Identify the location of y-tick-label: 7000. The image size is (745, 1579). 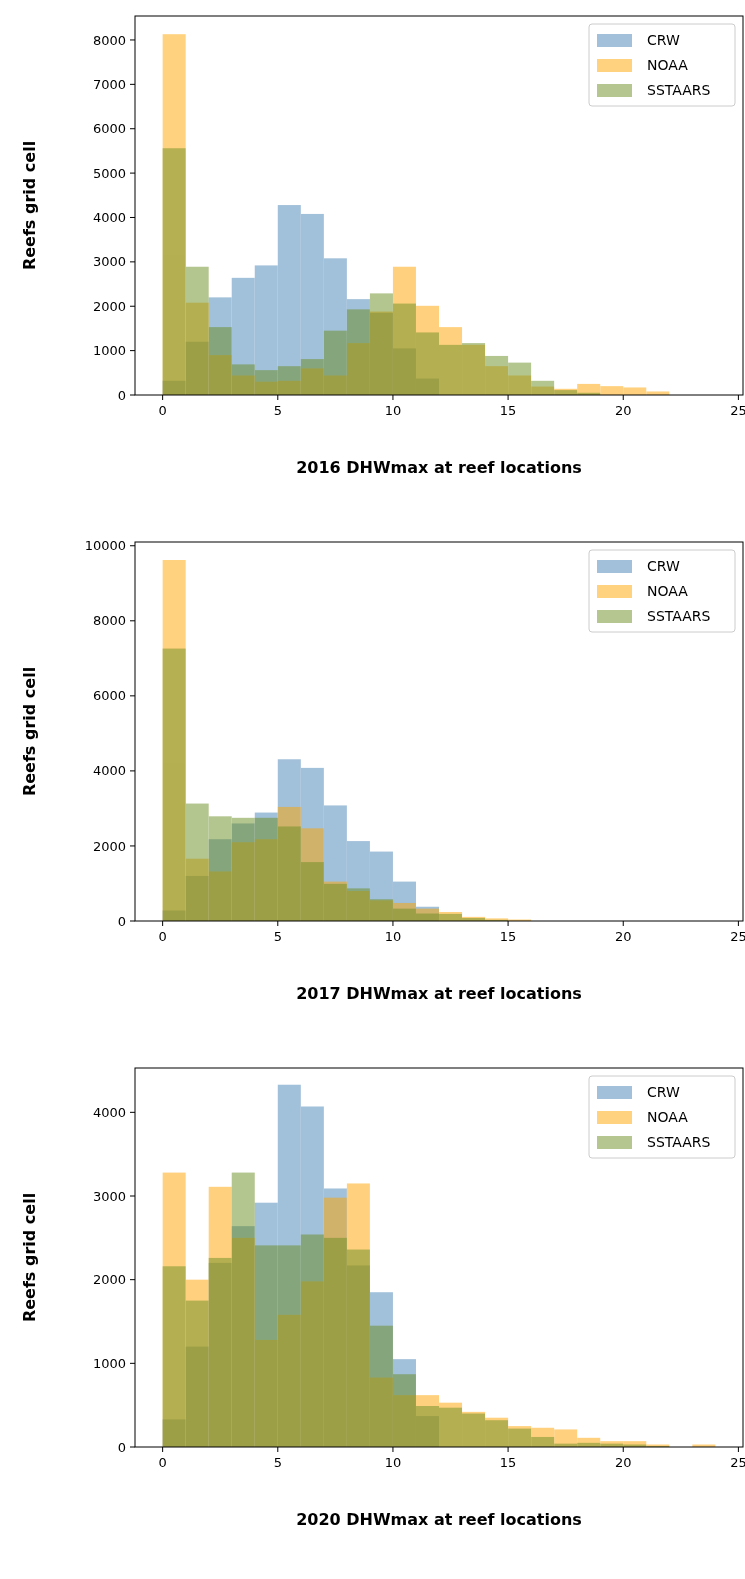
(109, 84).